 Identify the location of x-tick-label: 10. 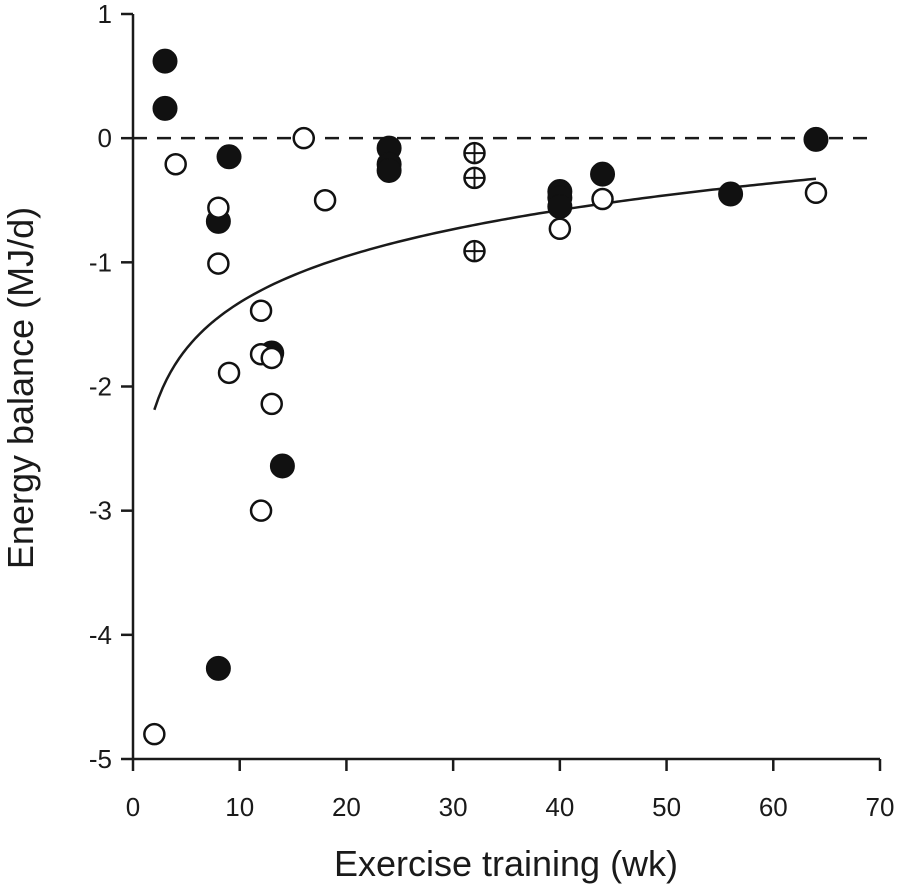
(239, 807).